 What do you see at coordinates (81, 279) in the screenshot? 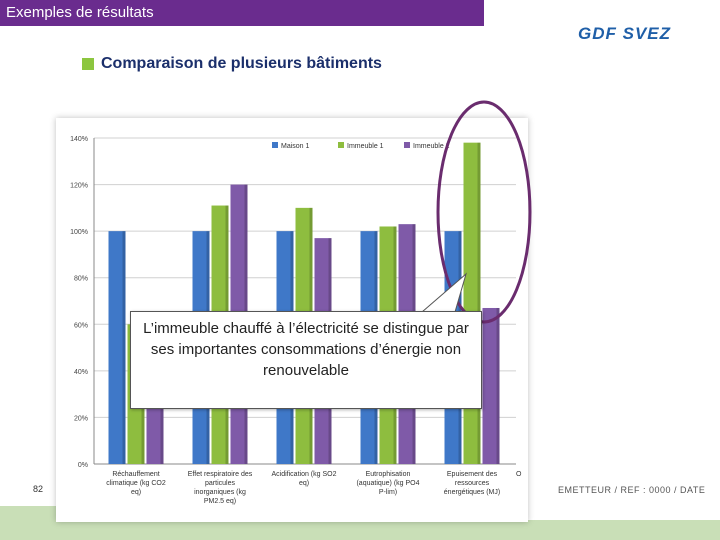
I see `y-tick-label: 80%` at bounding box center [81, 279].